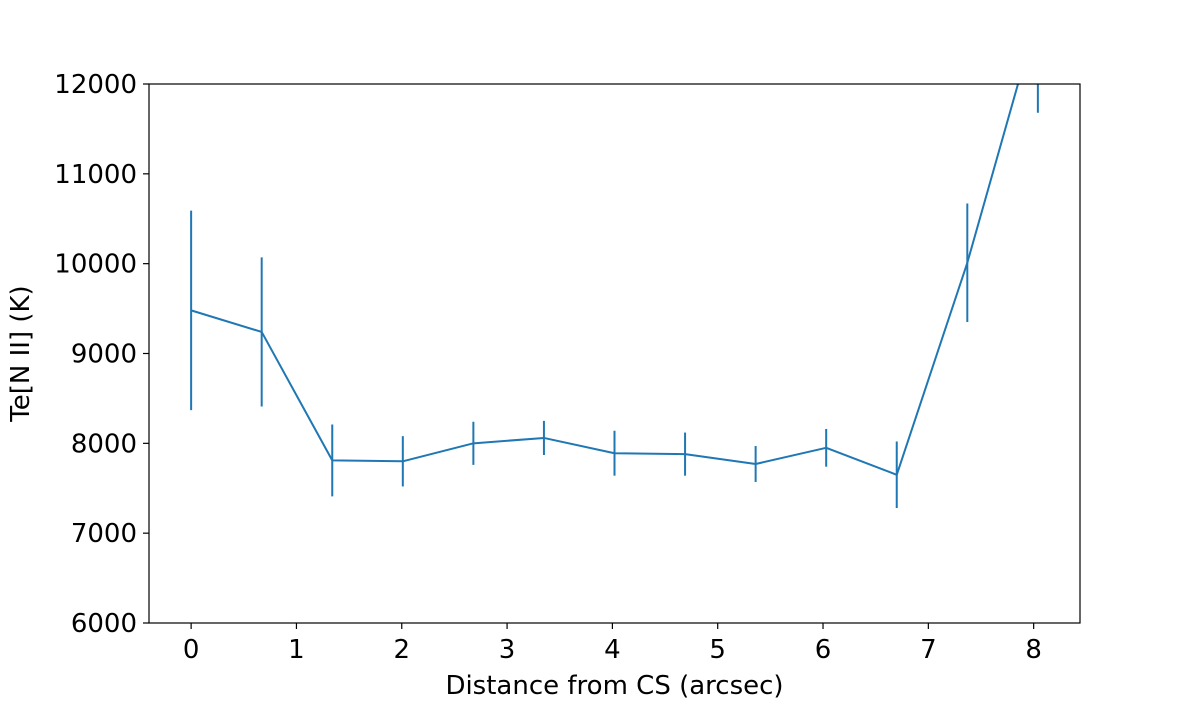 The width and height of the screenshot is (1200, 705). Describe the element at coordinates (717, 650) in the screenshot. I see `x-tick-label: 5` at that location.